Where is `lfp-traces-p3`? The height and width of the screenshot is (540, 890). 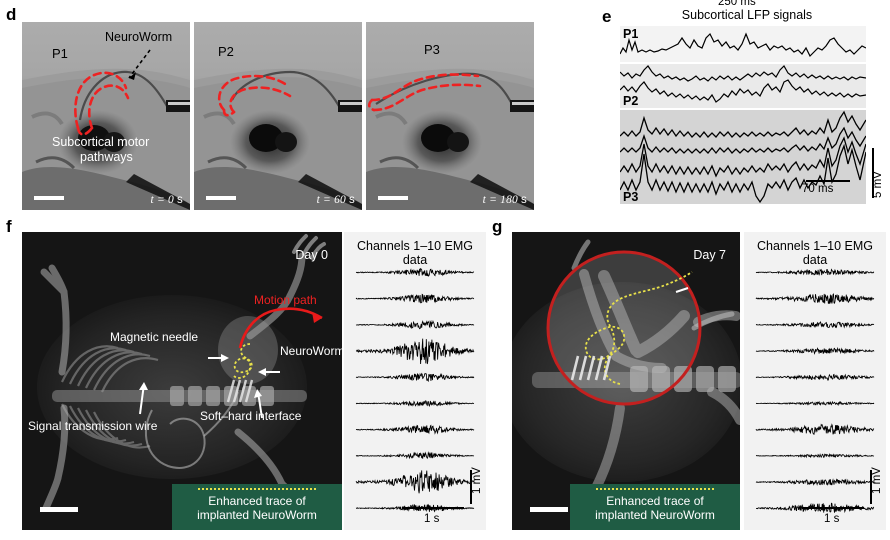 lfp-traces-p3 is located at coordinates (743, 157).